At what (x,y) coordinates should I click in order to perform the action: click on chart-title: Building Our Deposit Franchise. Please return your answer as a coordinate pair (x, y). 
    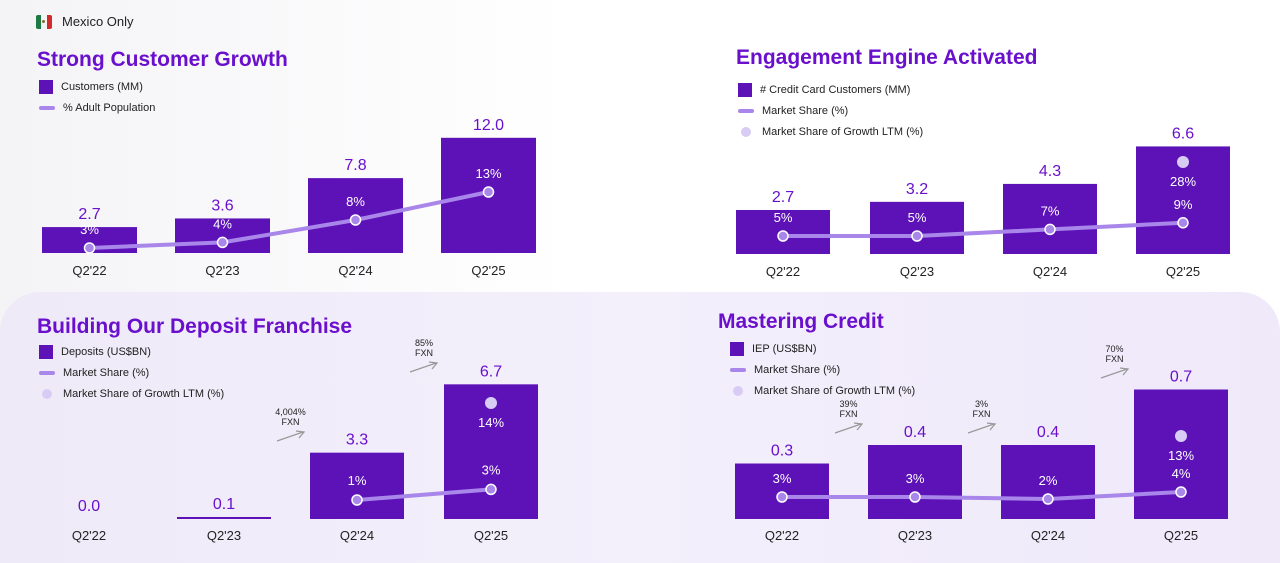
    Looking at the image, I should click on (195, 326).